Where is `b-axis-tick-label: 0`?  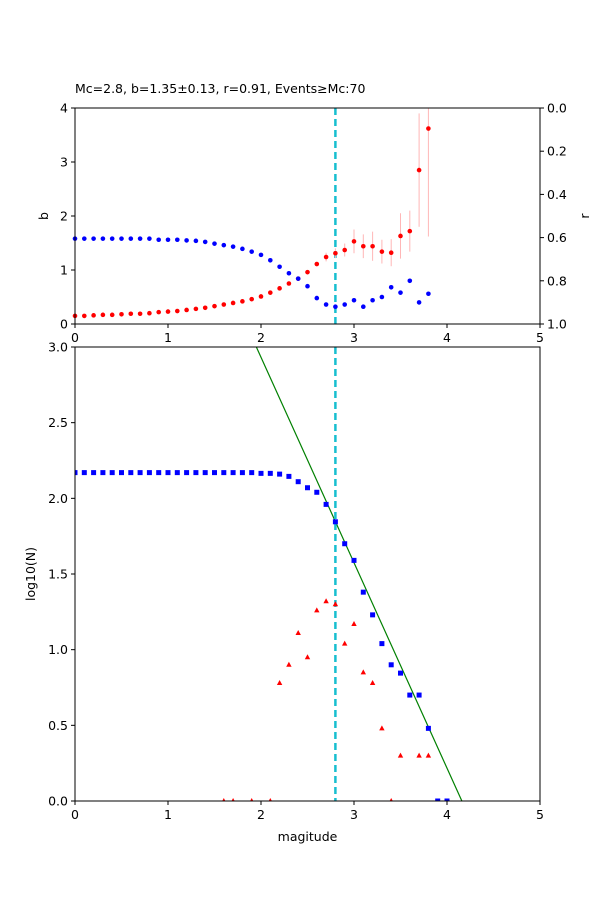
b-axis-tick-label: 0 is located at coordinates (64, 324).